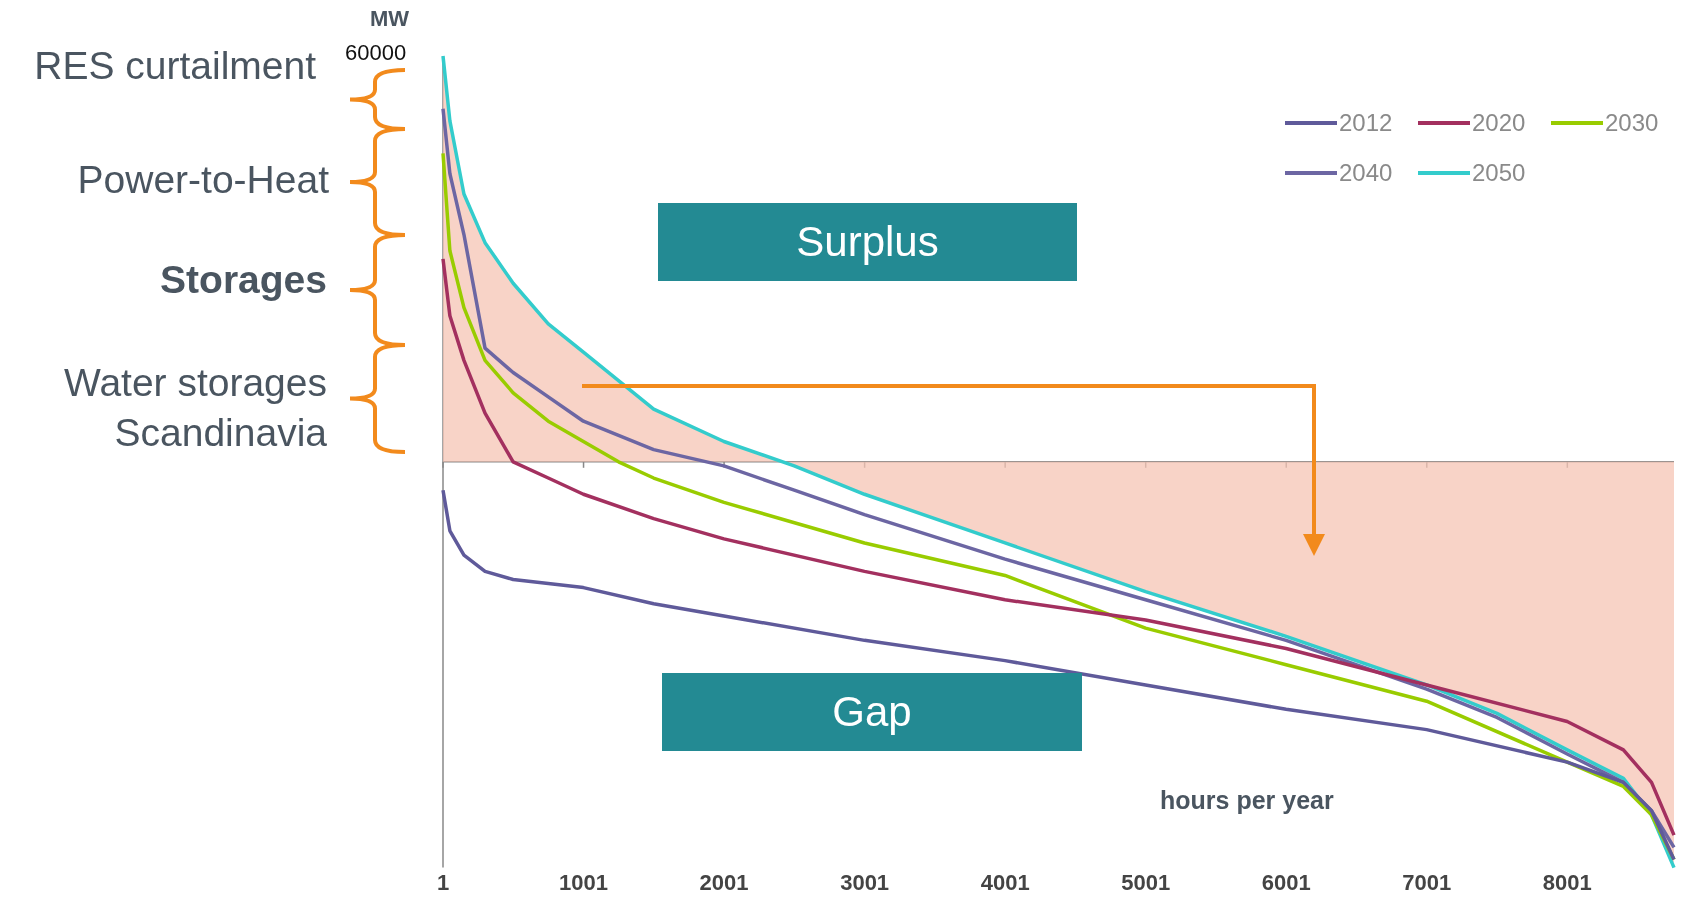 This screenshot has height=904, width=1689. What do you see at coordinates (1499, 173) in the screenshot?
I see `legend-label: 2050` at bounding box center [1499, 173].